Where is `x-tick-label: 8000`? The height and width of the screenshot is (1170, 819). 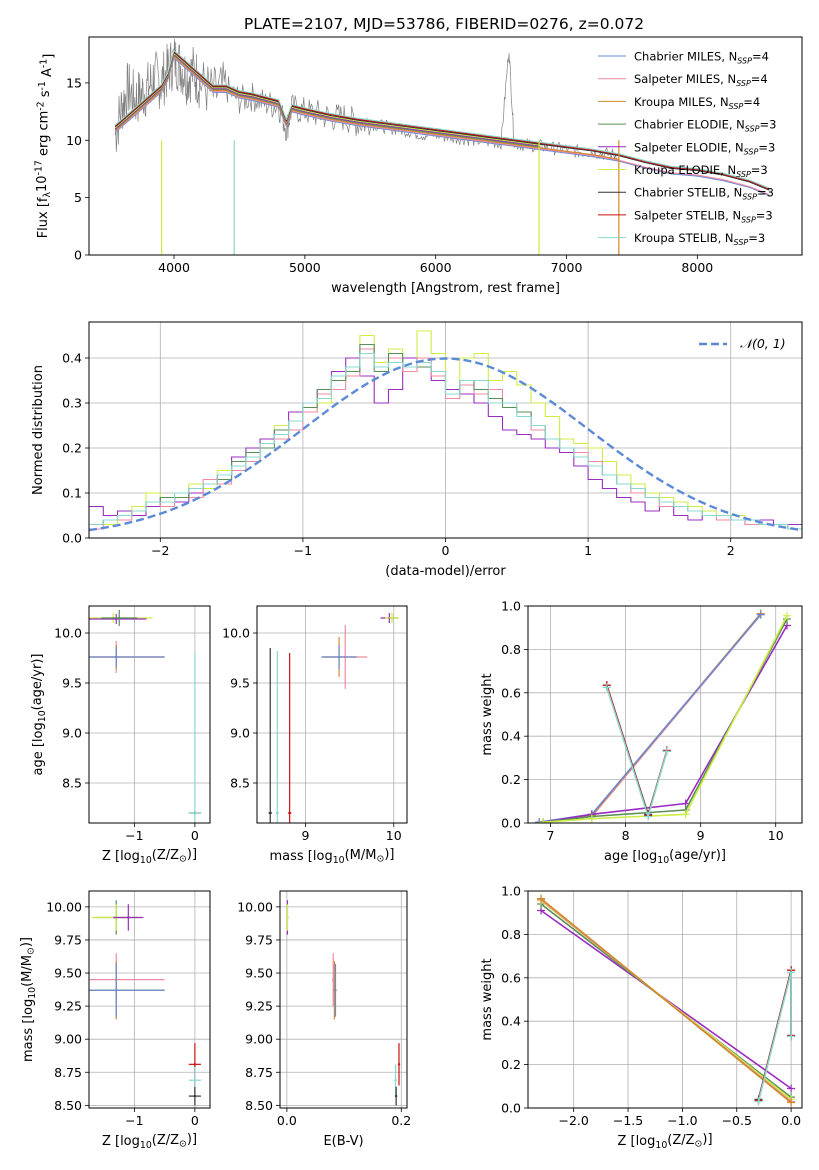
x-tick-label: 8000 is located at coordinates (697, 267).